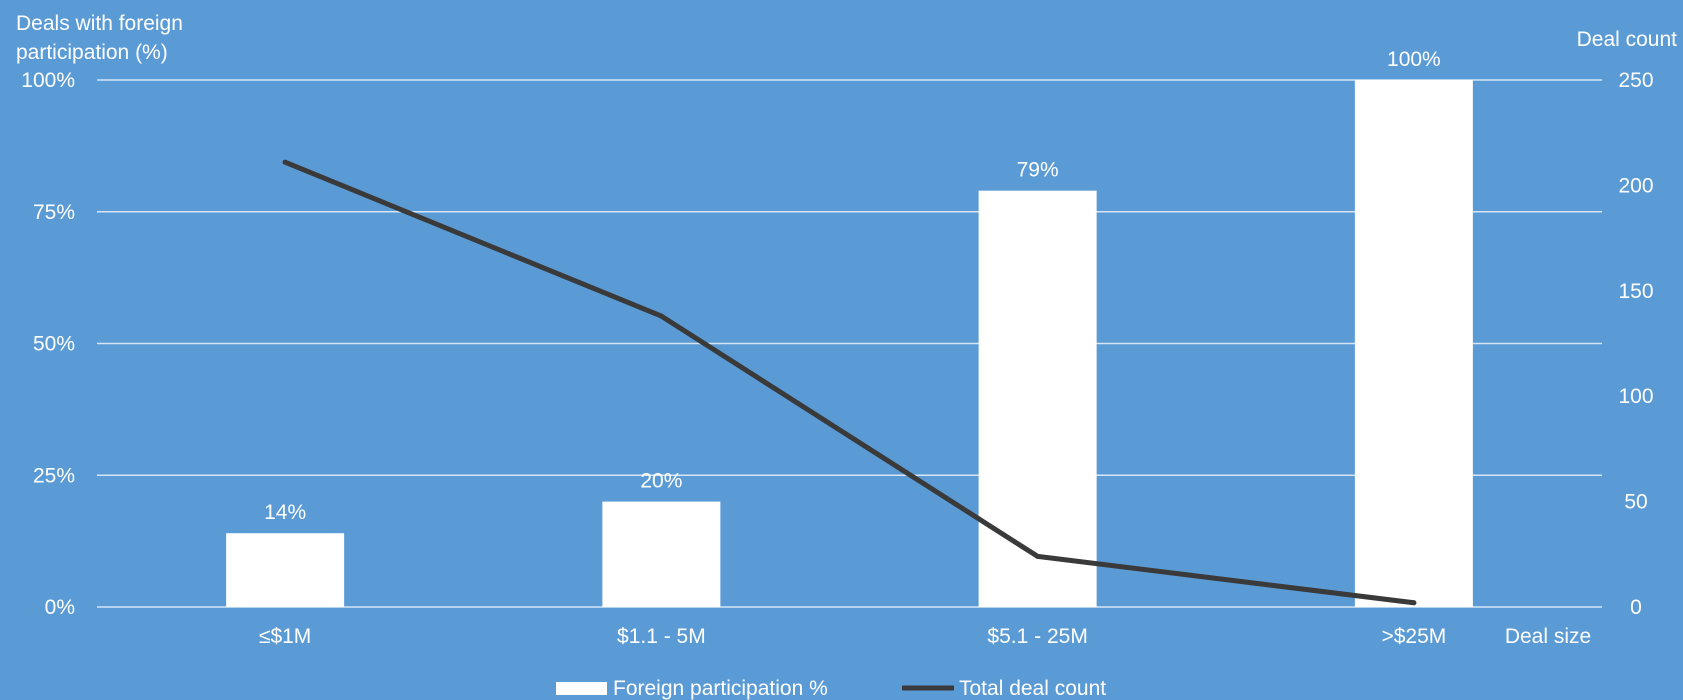  I want to click on right-tick-label-0: 0, so click(1636, 607).